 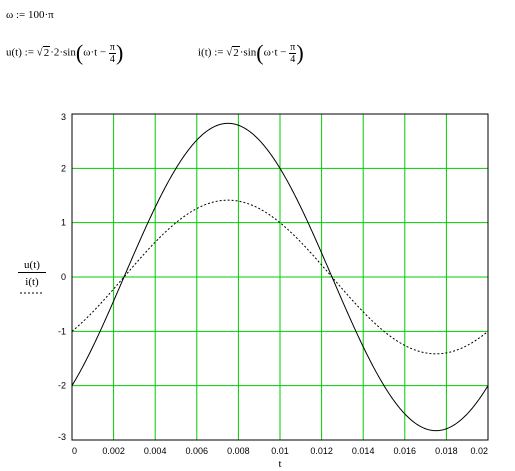 What do you see at coordinates (46, 52) in the screenshot?
I see `u-radicand: 2` at bounding box center [46, 52].